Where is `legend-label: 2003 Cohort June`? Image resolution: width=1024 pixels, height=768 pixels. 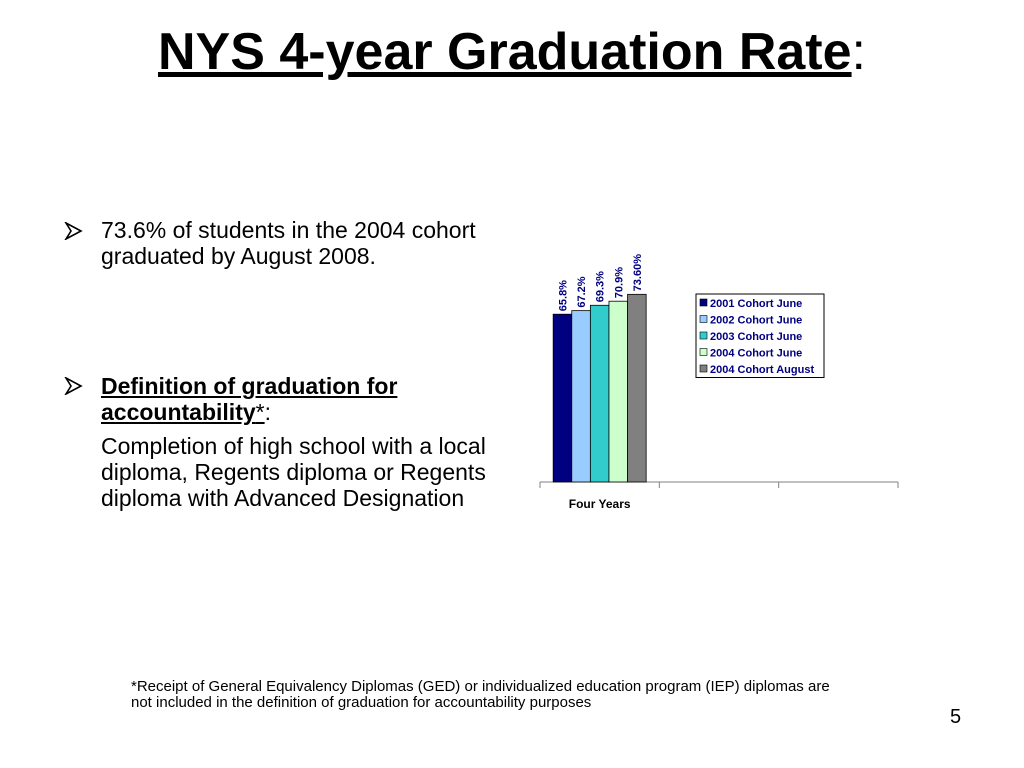 legend-label: 2003 Cohort June is located at coordinates (756, 337).